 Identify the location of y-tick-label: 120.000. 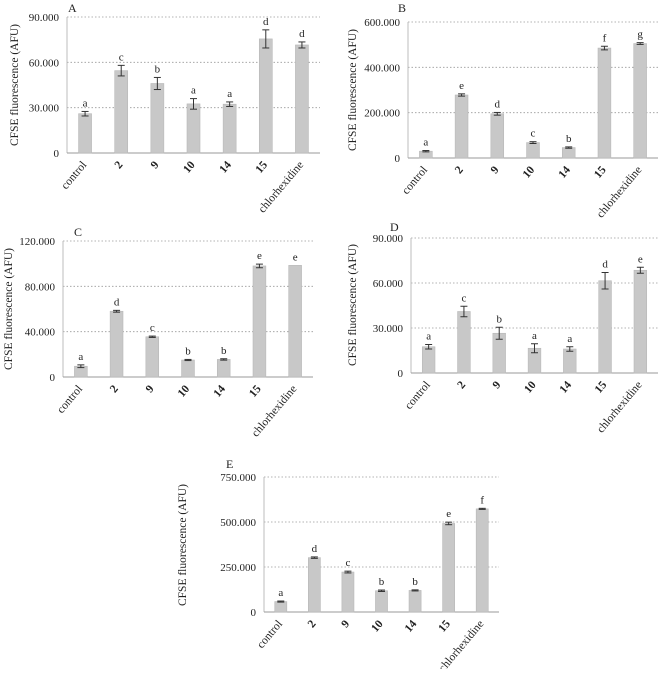
(37, 242).